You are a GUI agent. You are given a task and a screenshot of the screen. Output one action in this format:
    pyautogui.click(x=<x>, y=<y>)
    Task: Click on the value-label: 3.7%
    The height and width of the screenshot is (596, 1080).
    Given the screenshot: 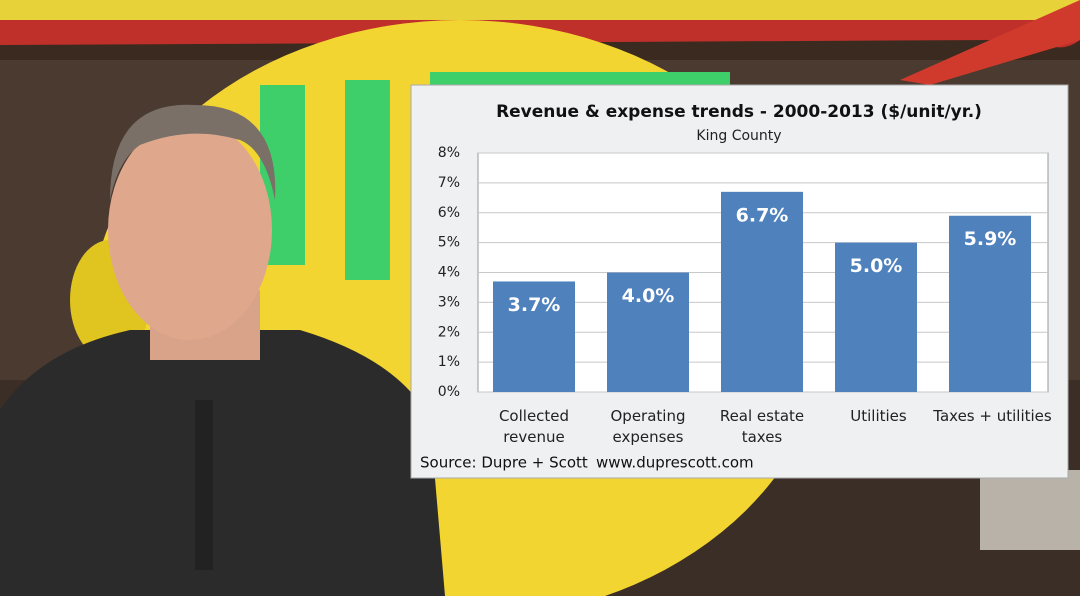 What is the action you would take?
    pyautogui.click(x=534, y=305)
    